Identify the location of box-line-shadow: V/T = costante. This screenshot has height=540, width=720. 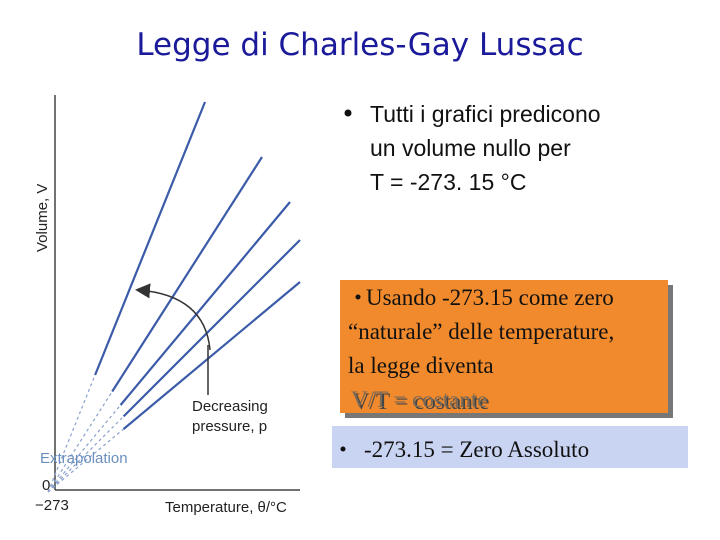
(421, 401).